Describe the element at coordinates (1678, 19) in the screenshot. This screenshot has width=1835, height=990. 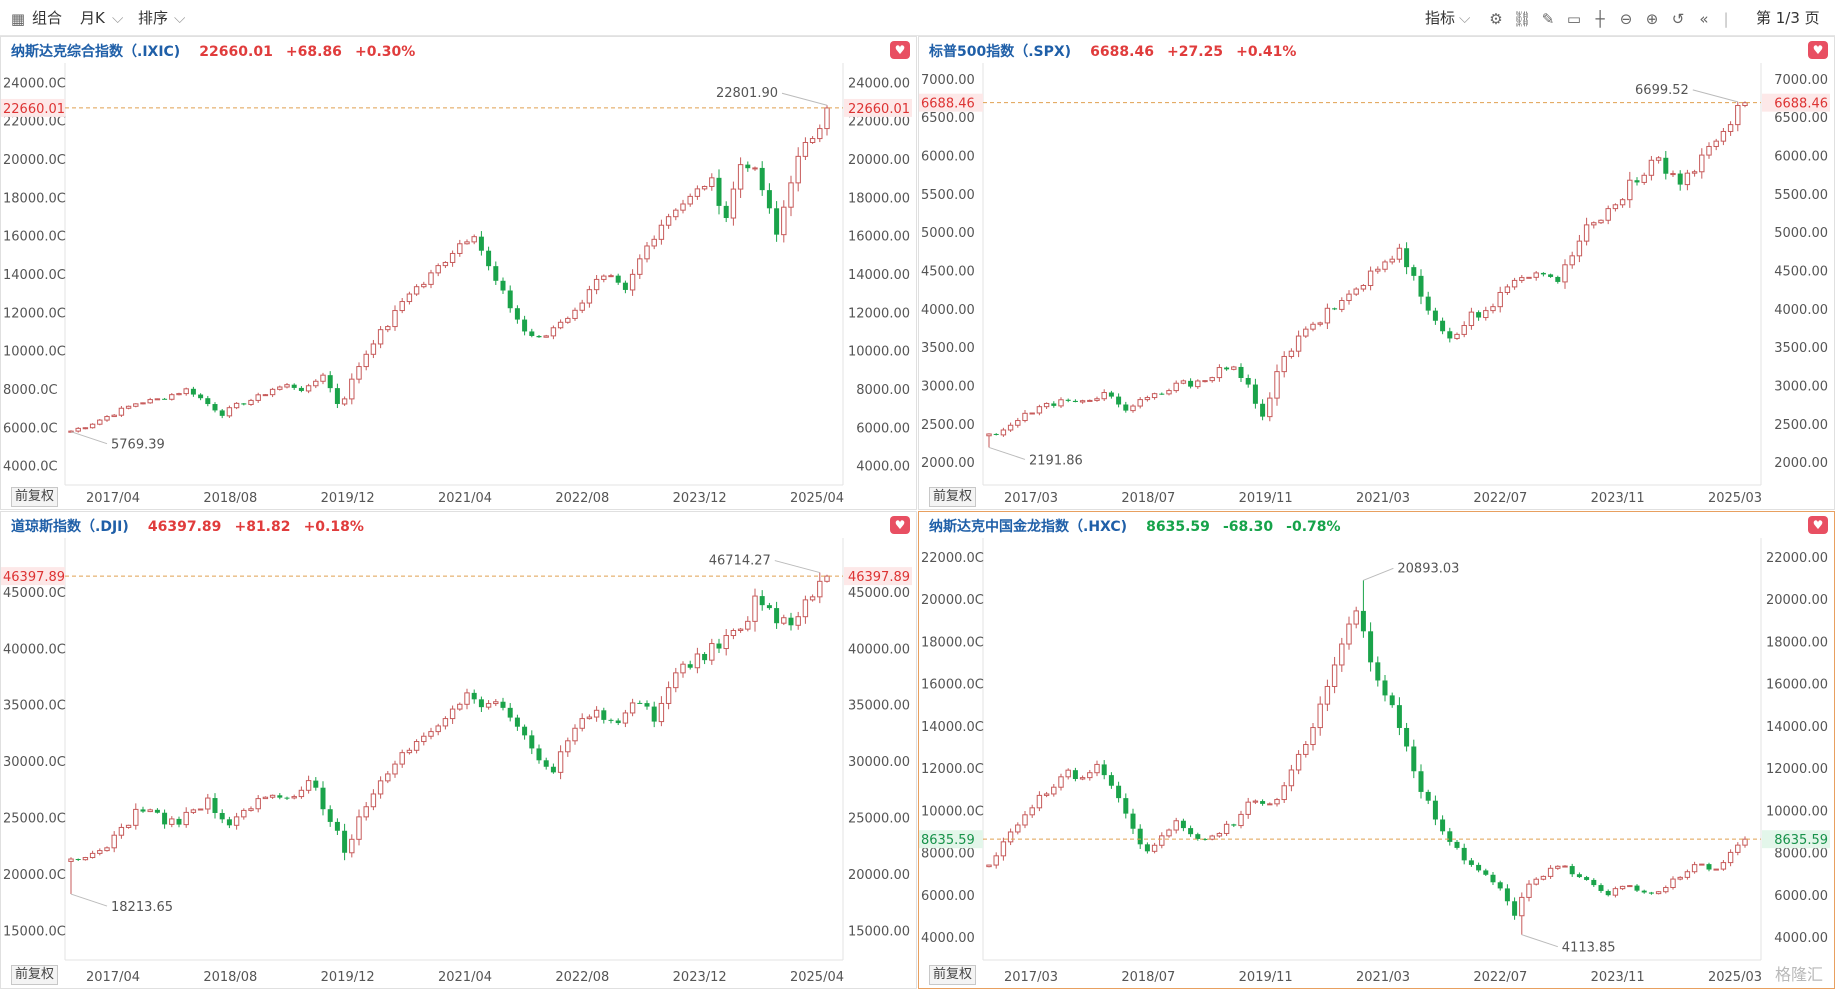
I see `undo-icon: ↺` at that location.